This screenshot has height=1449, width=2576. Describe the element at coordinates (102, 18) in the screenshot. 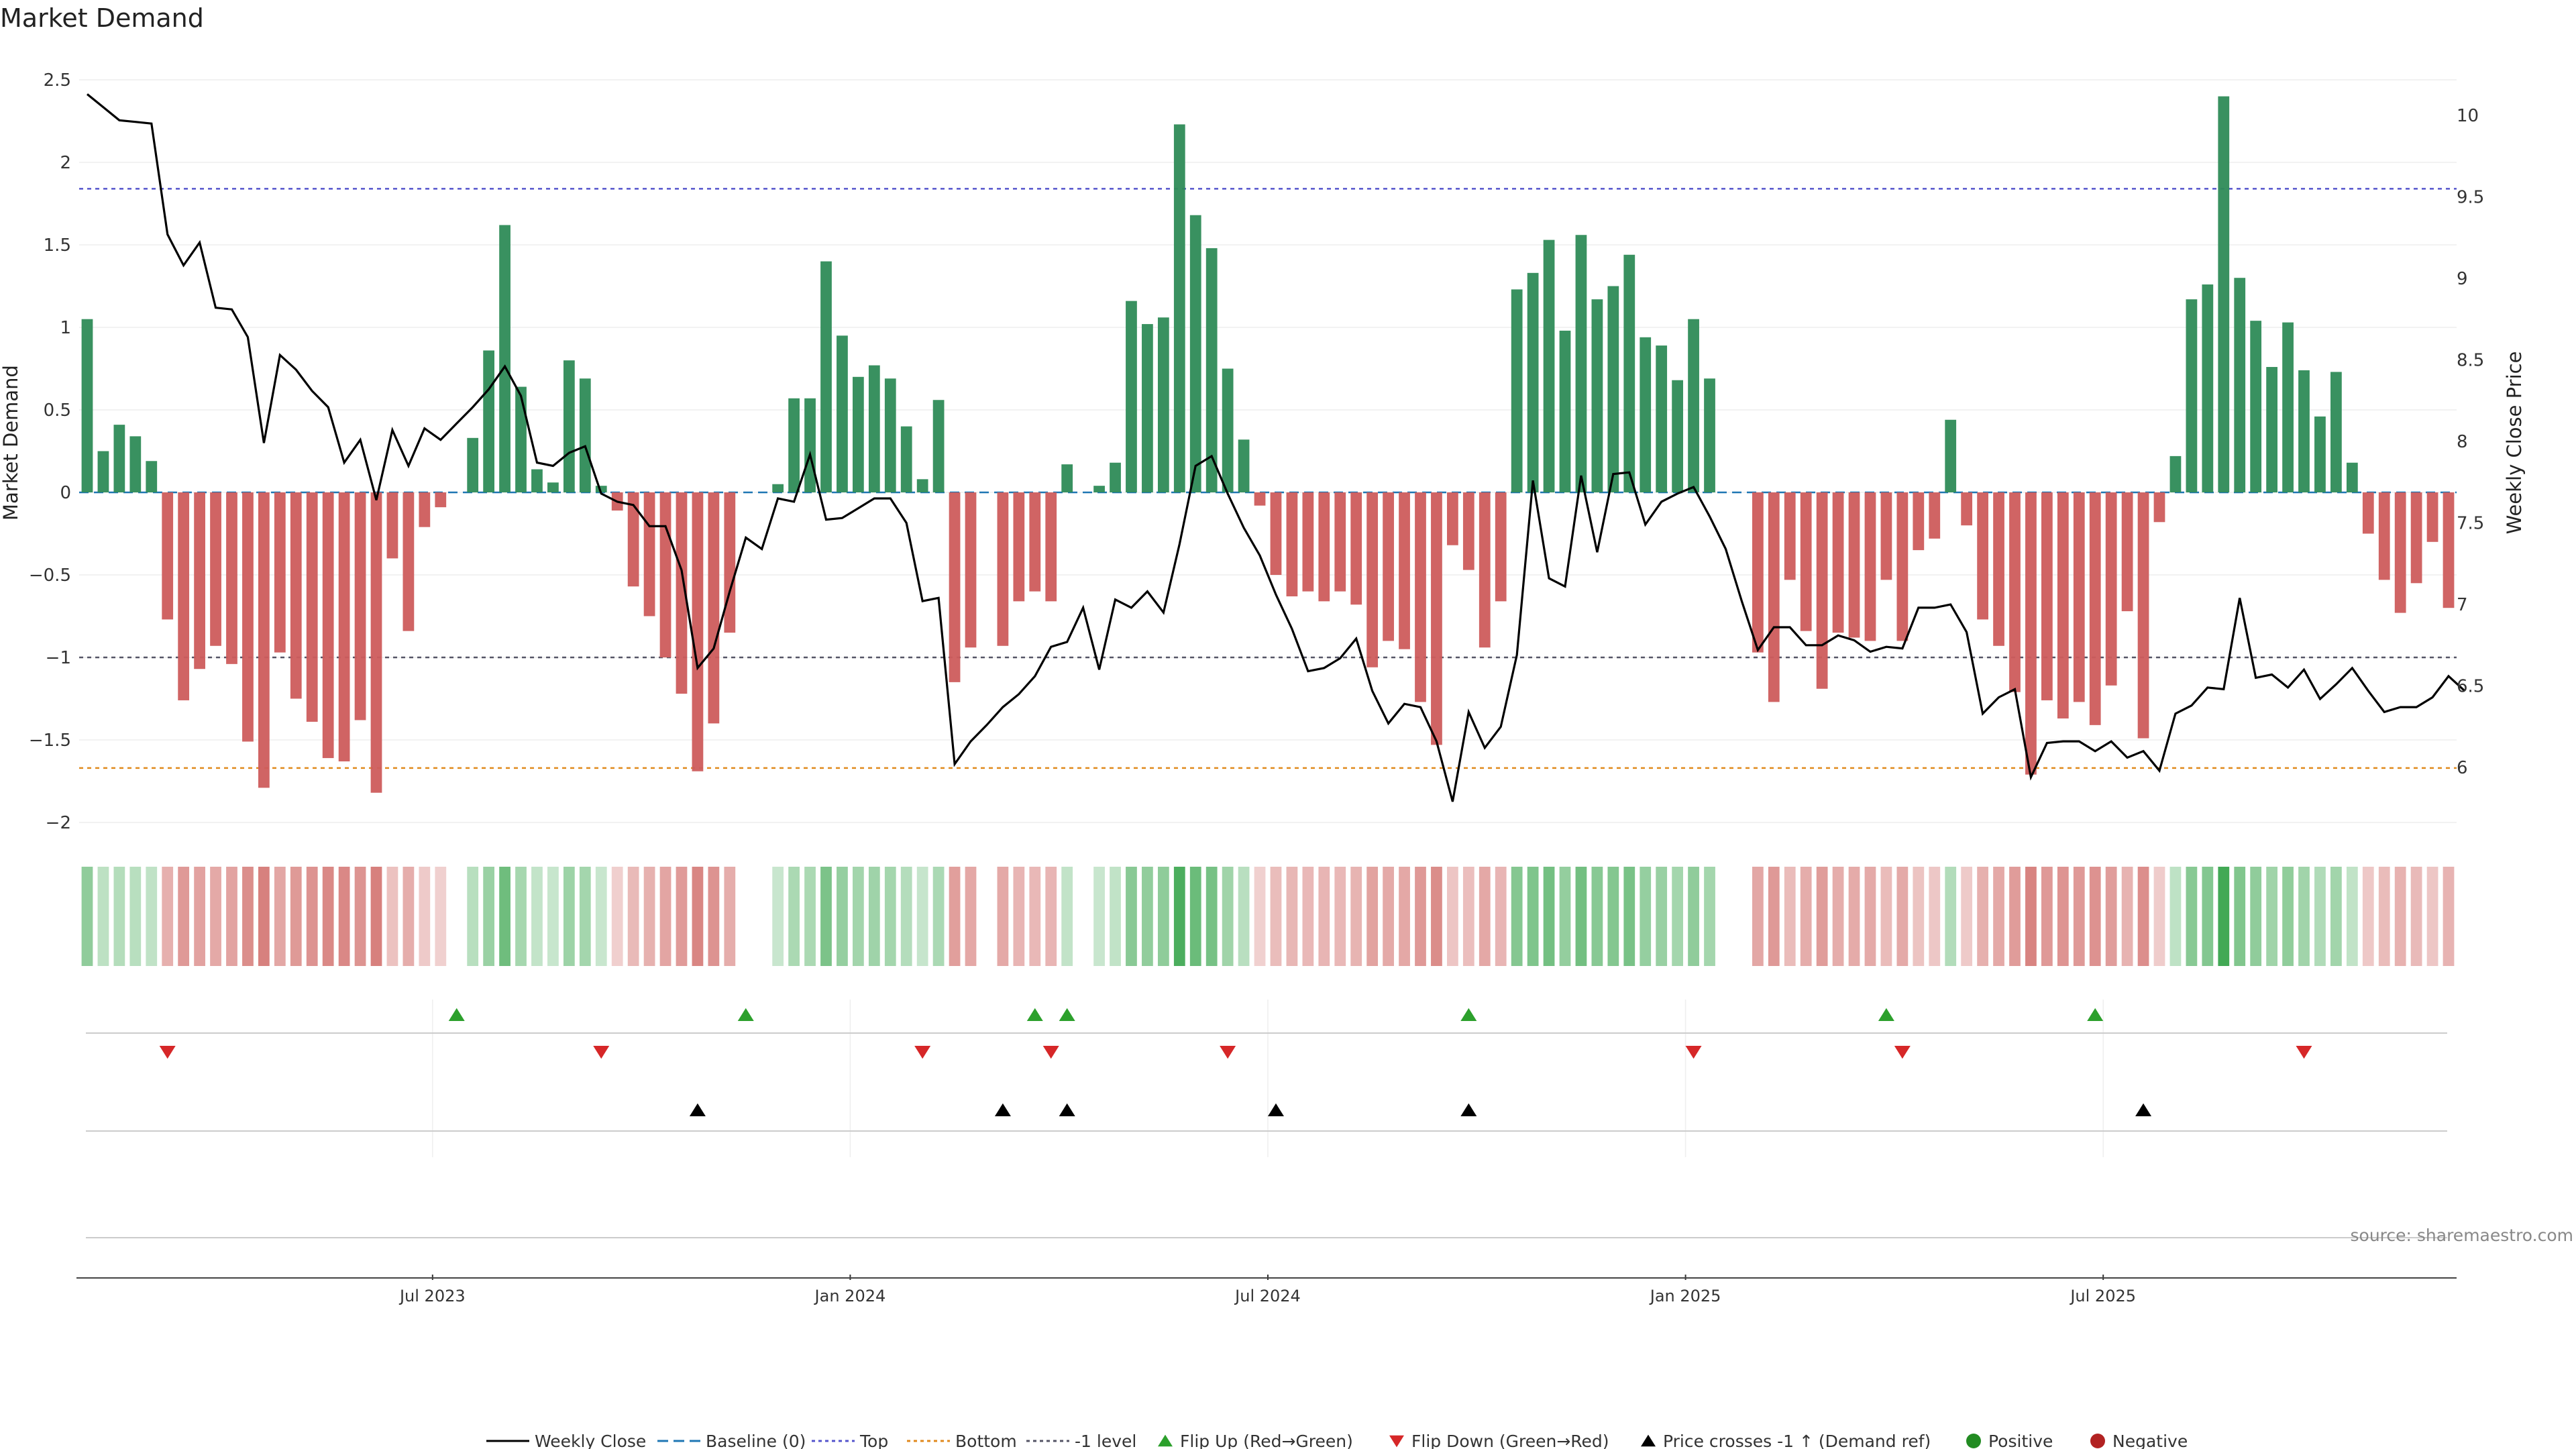

I see `chart-title: Market Demand` at that location.